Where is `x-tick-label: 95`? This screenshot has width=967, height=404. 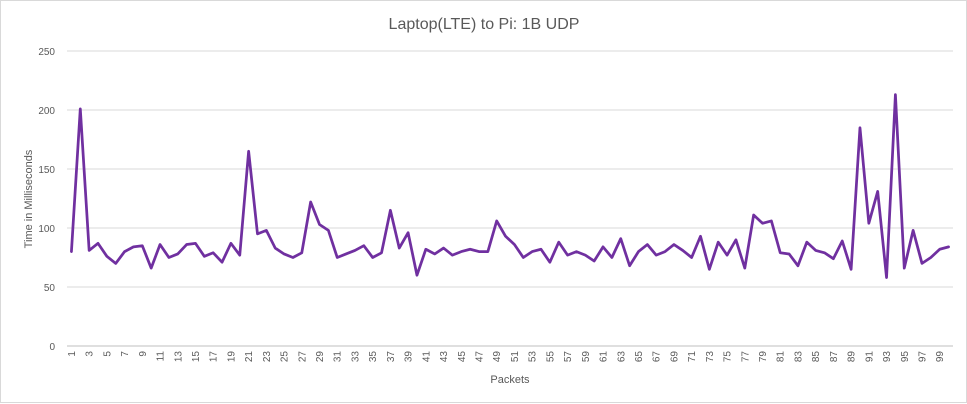
x-tick-label: 95 is located at coordinates (905, 357).